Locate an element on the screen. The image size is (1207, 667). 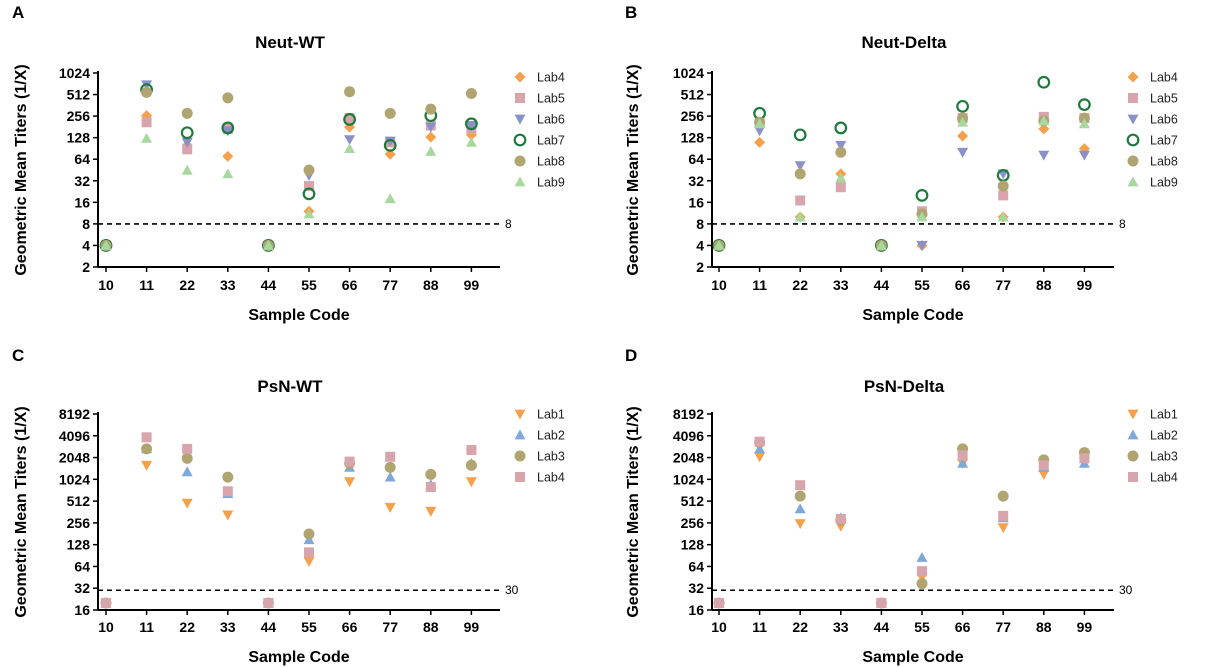
chart-title: Neut-Delta is located at coordinates (904, 42).